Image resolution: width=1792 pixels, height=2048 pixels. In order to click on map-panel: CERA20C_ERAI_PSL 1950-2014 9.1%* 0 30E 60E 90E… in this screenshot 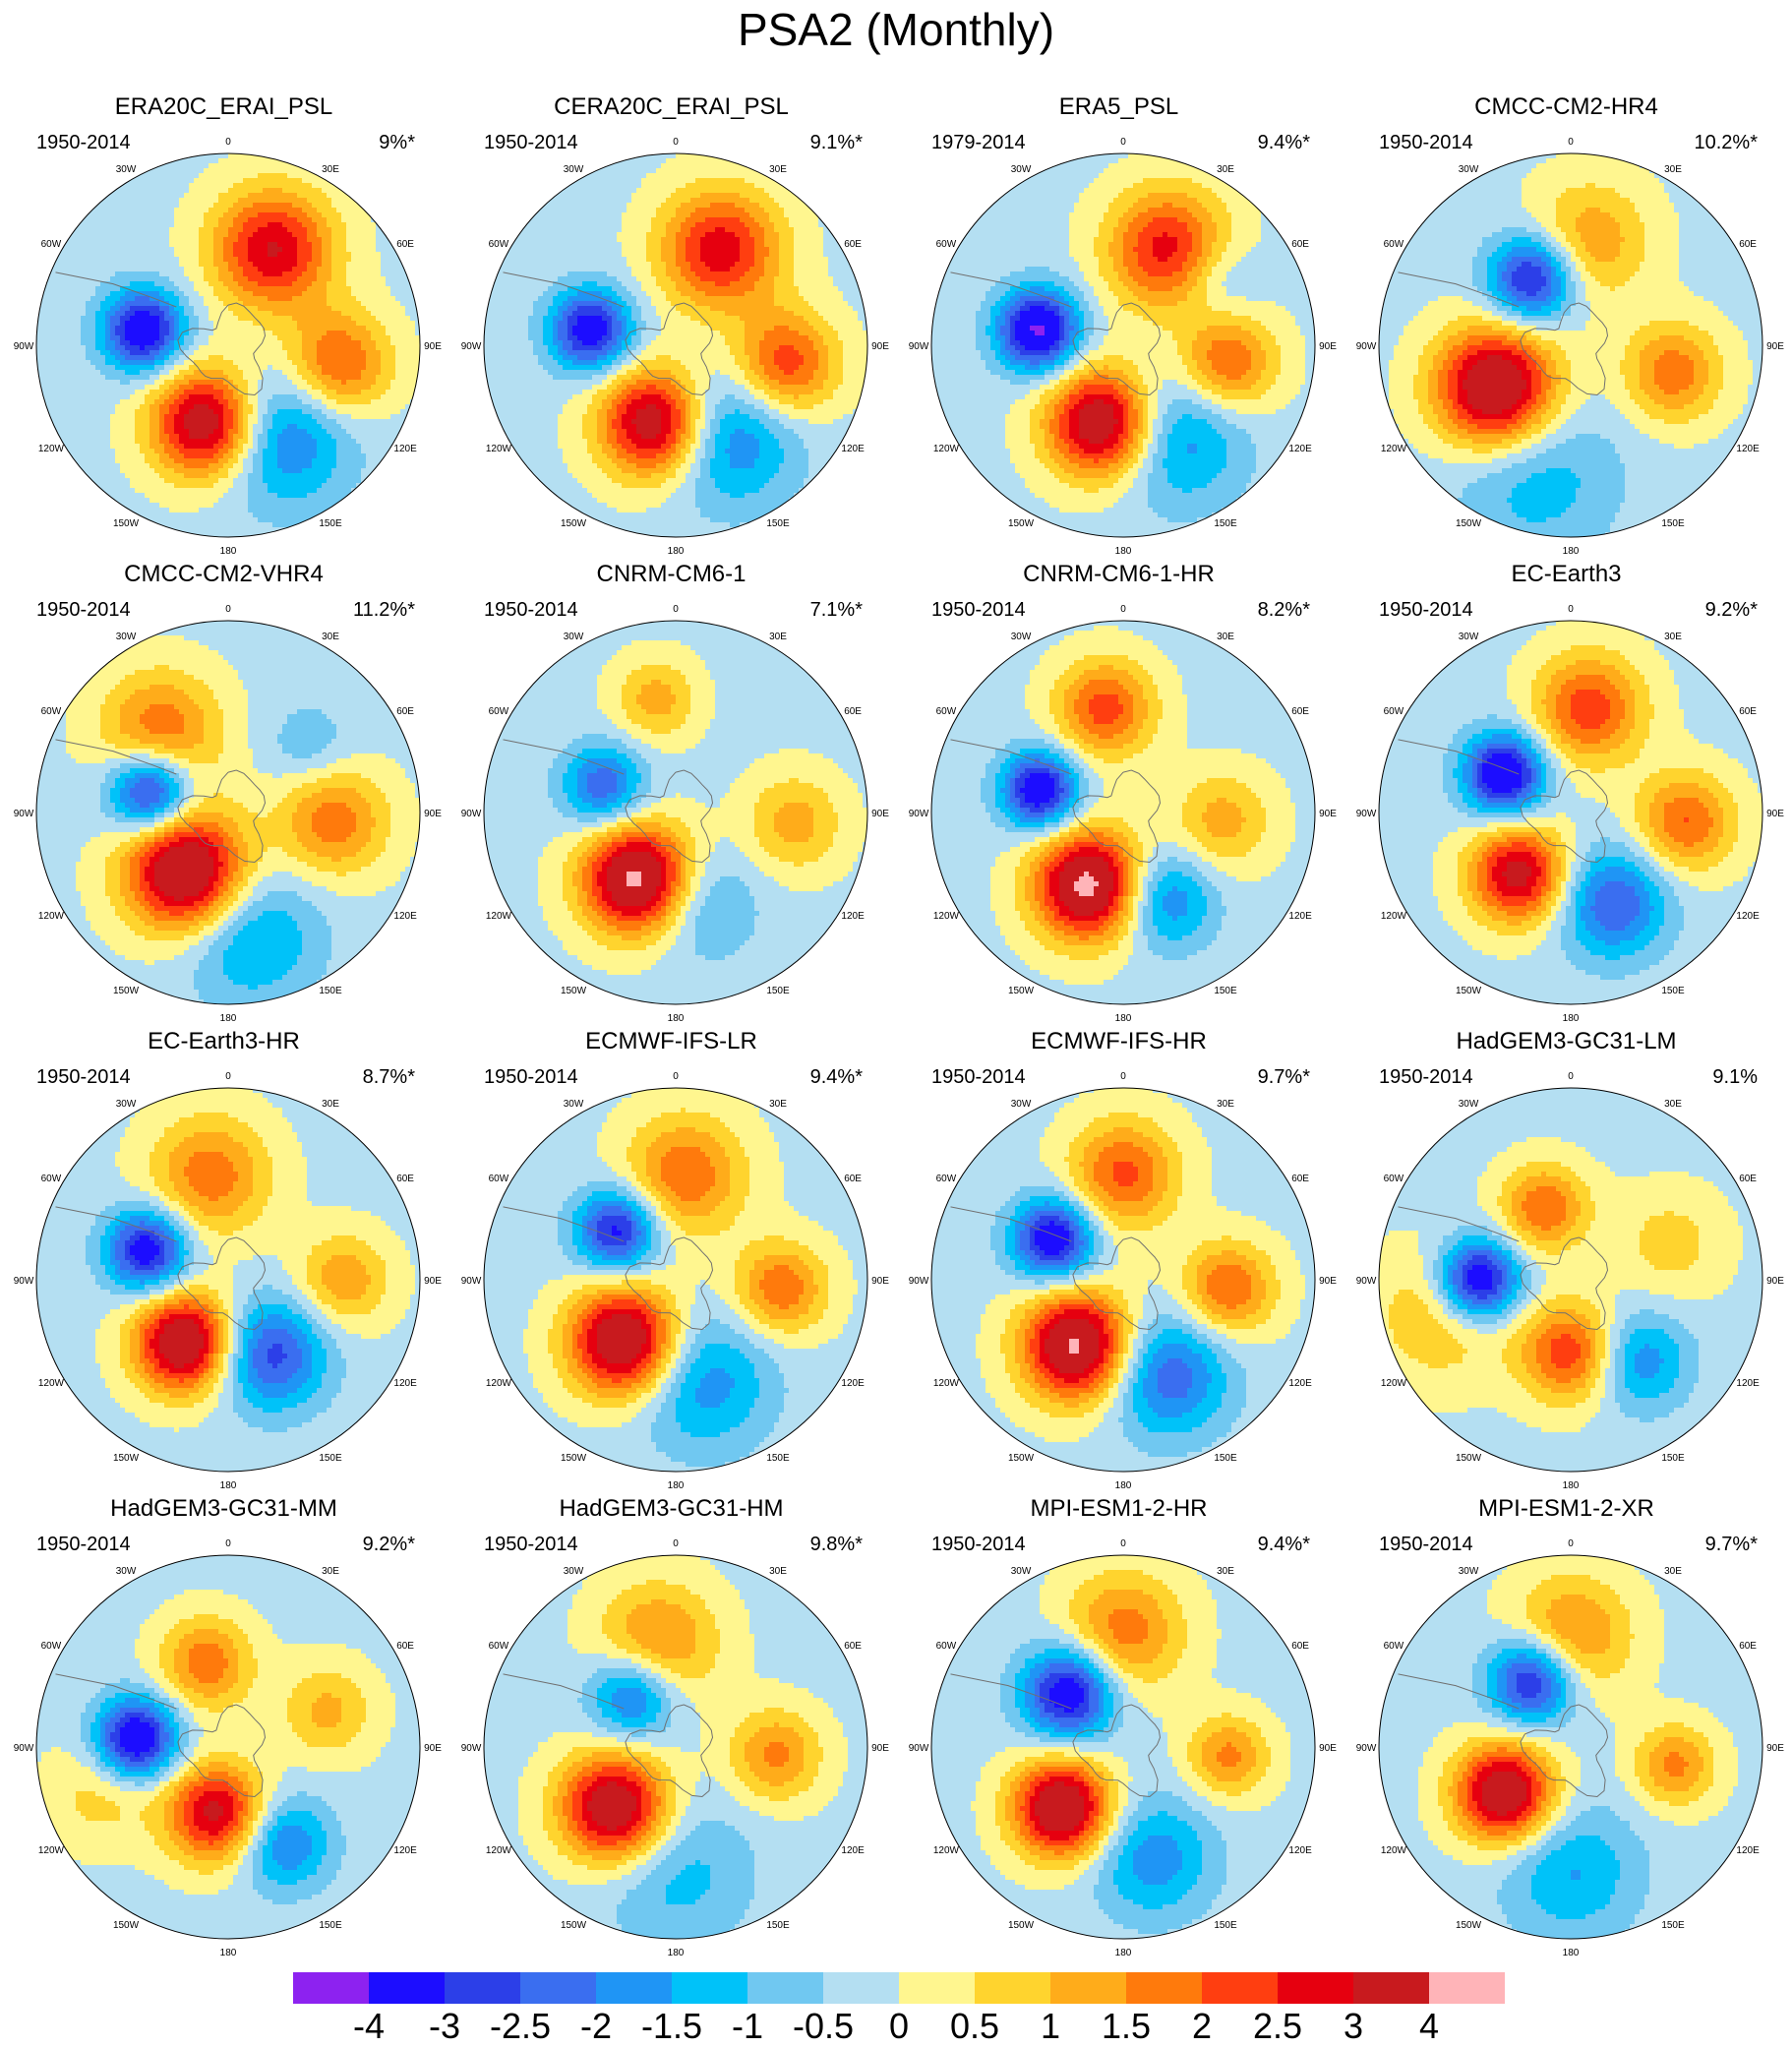, I will do `click(671, 324)`.